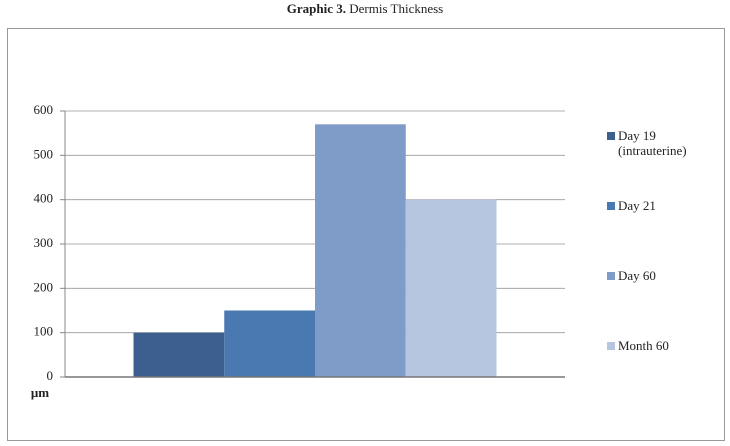 This screenshot has height=446, width=730. Describe the element at coordinates (396, 8) in the screenshot. I see `title-text: Dermis Thickness` at that location.